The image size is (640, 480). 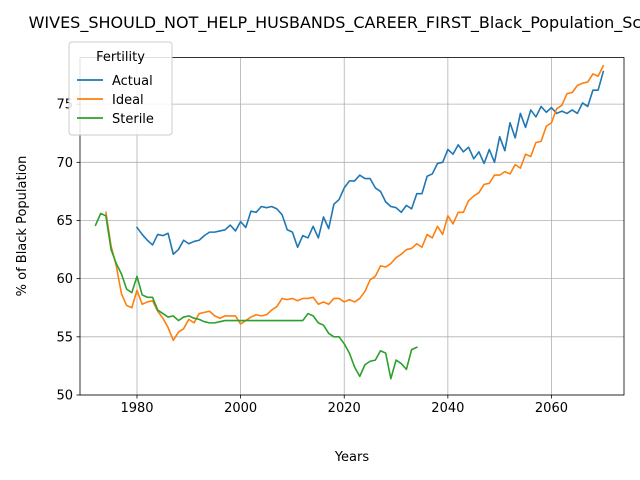 I want to click on legend-label-ideal: Ideal, so click(x=128, y=100).